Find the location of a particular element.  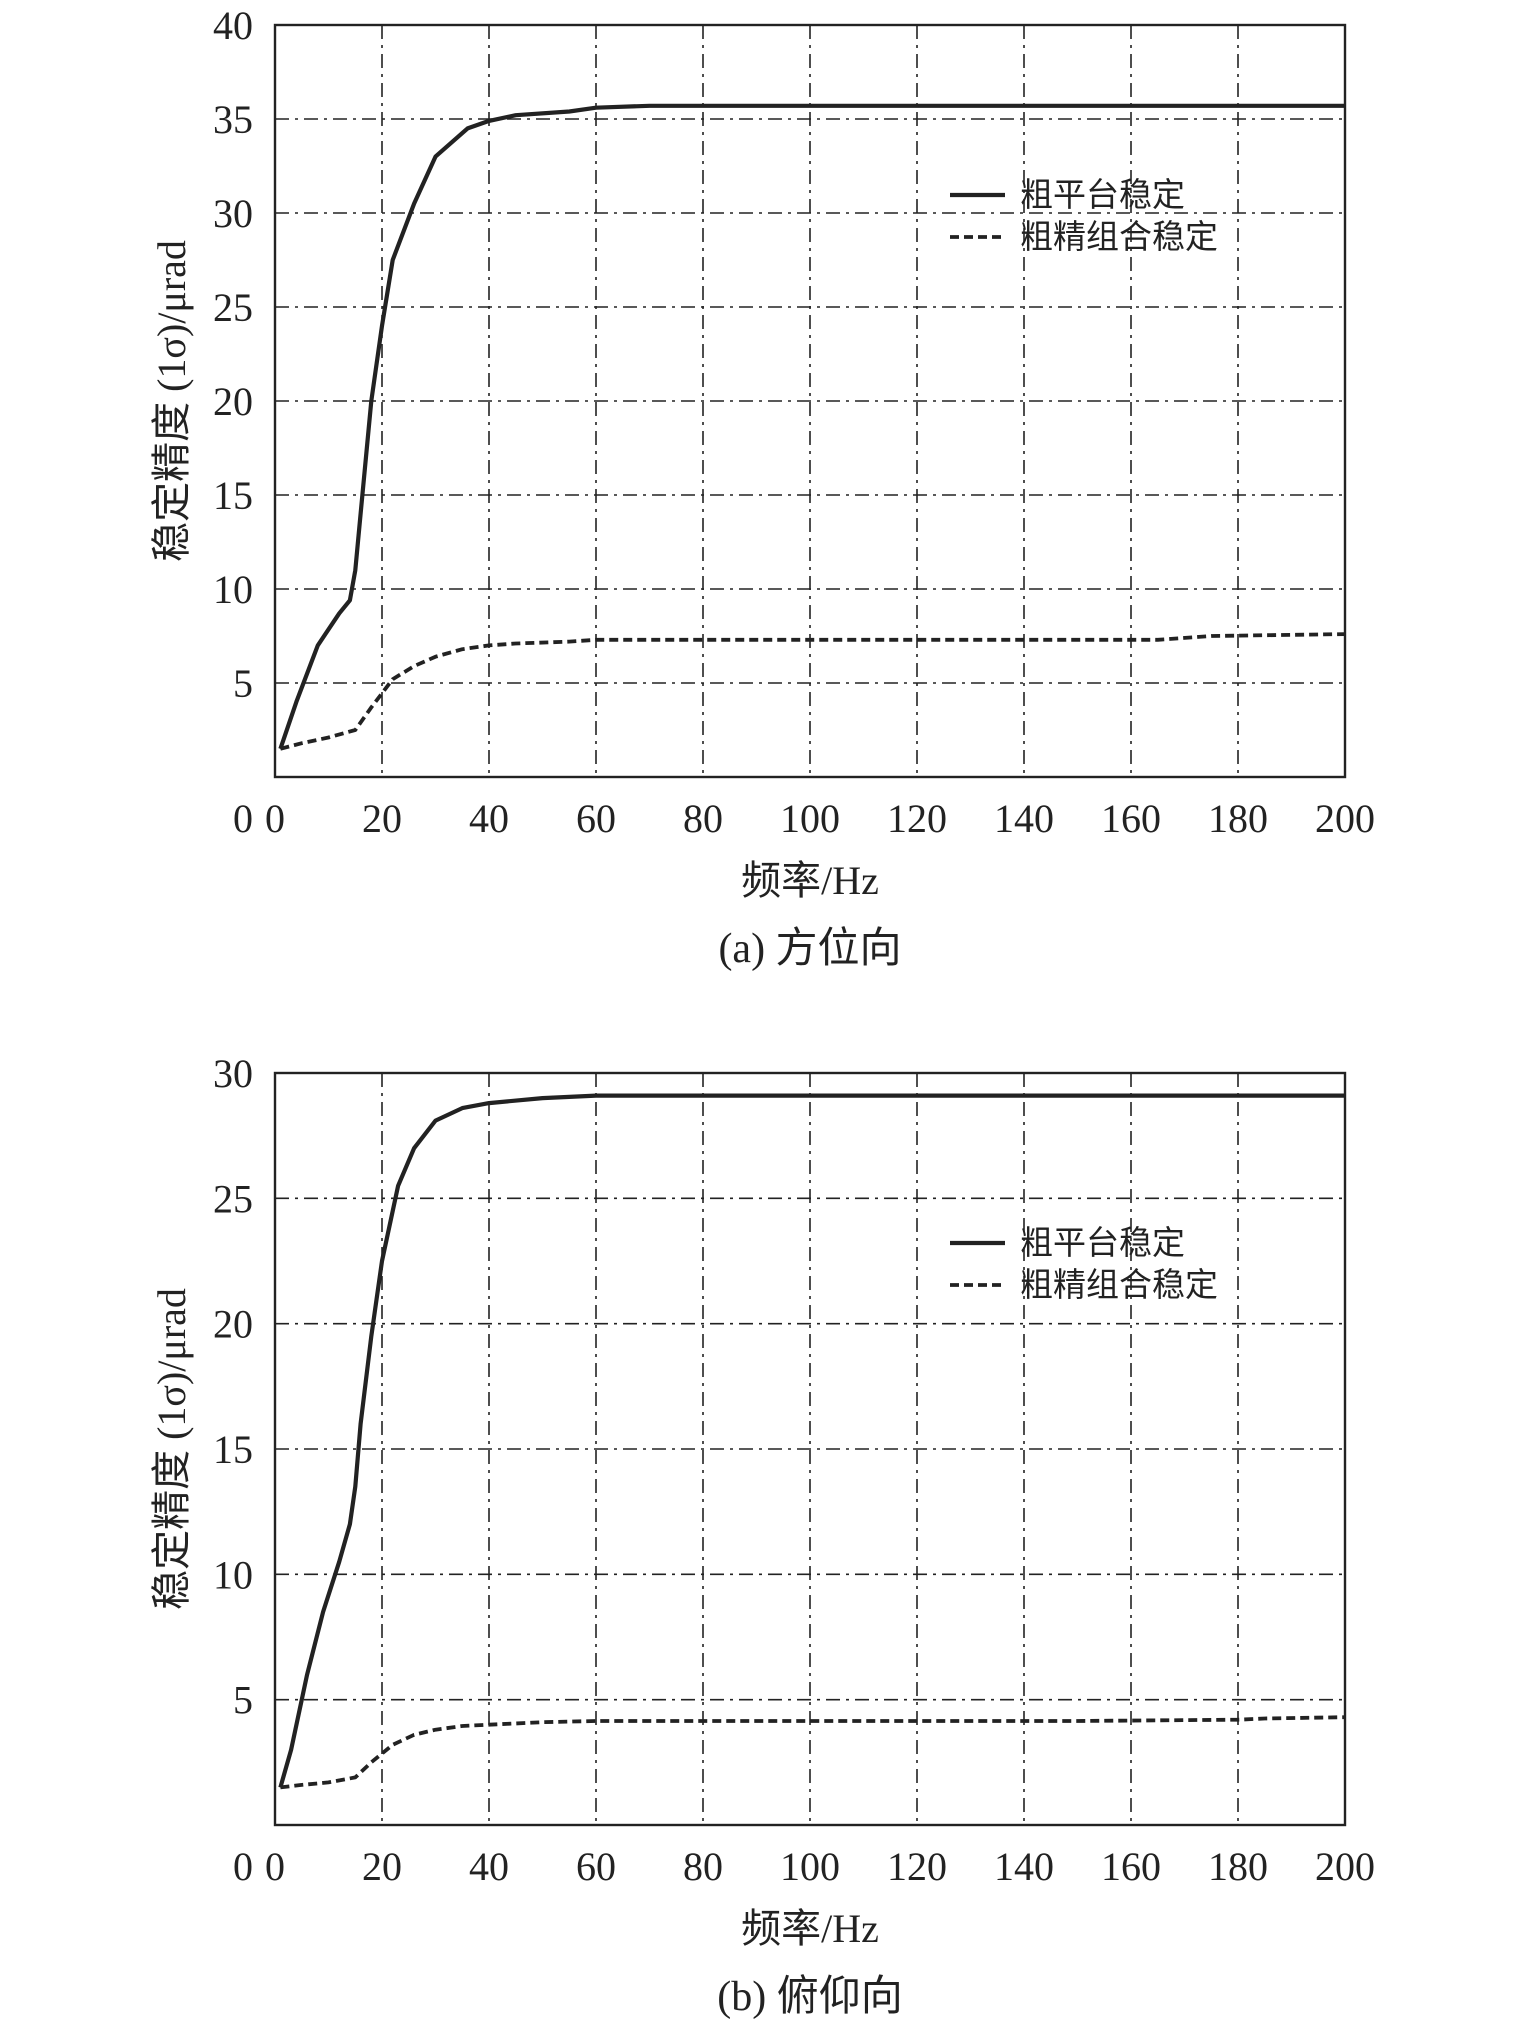

azimuth-y-tick-label-30: 30 is located at coordinates (233, 213).